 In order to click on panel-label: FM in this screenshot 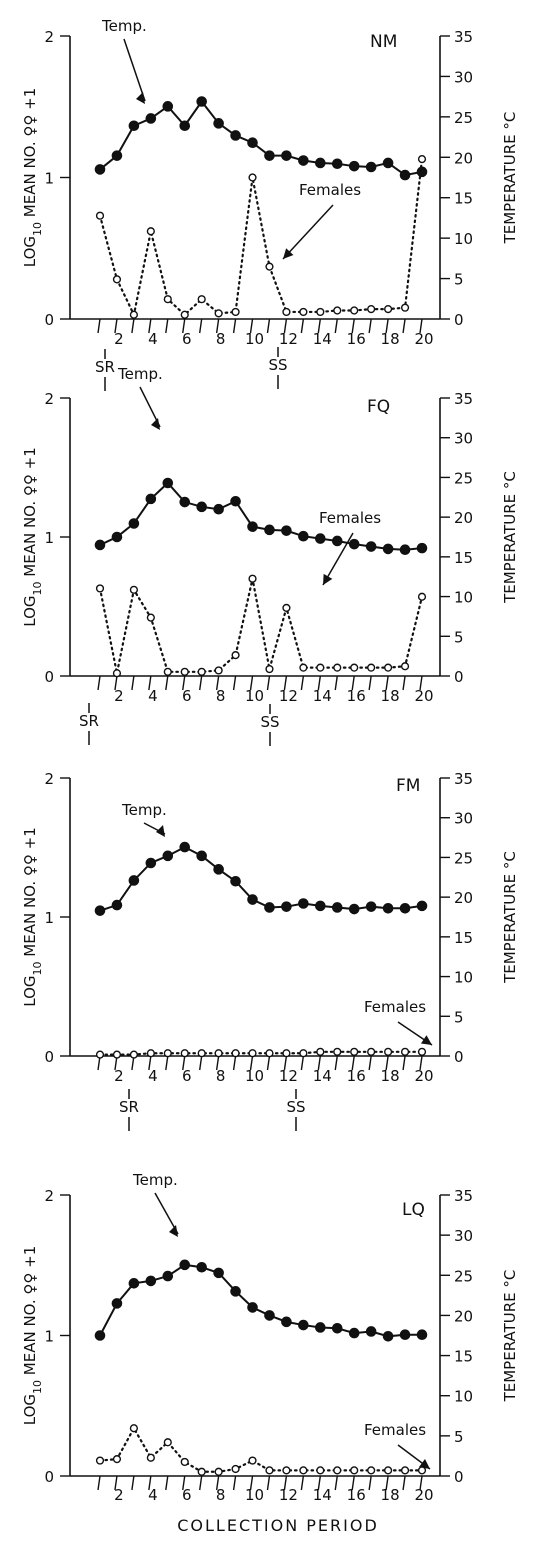, I will do `click(408, 786)`.